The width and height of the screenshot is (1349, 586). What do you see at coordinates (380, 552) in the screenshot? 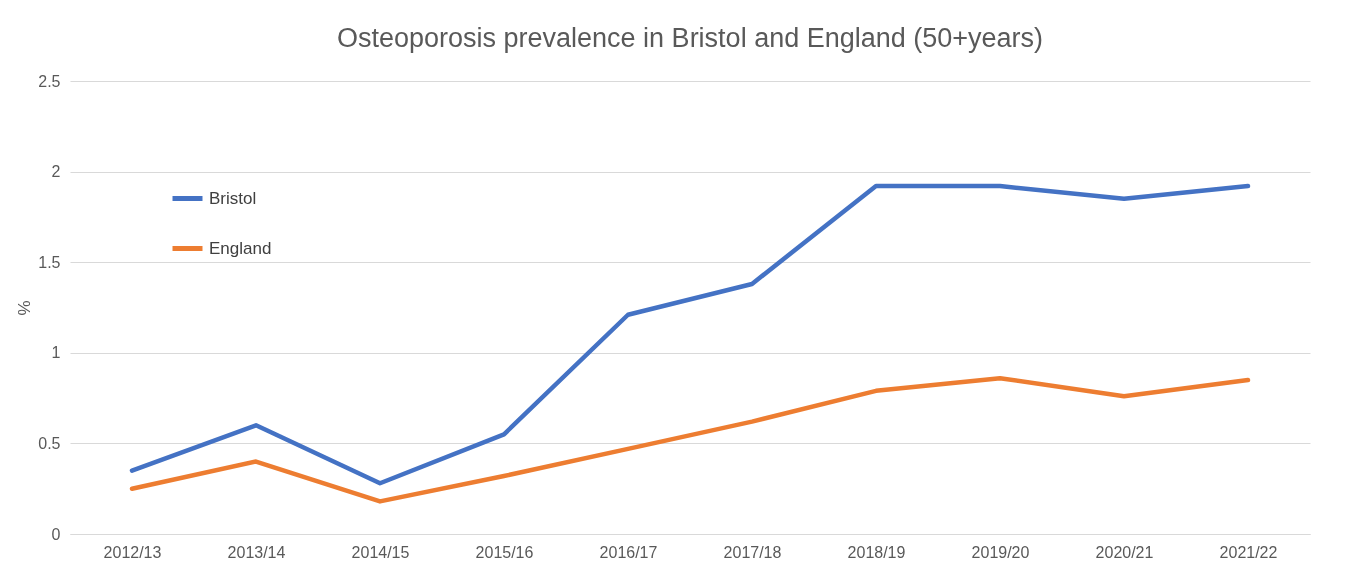
I see `x-tick-label: 2014/15` at bounding box center [380, 552].